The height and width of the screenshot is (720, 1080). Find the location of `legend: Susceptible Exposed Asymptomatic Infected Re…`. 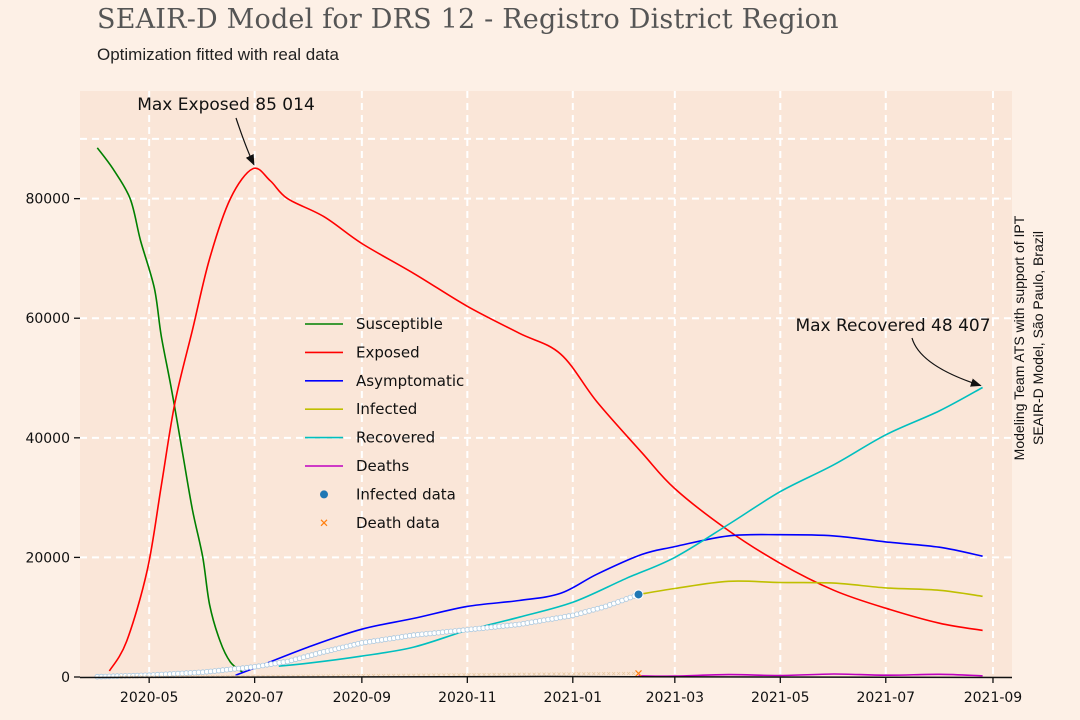

legend: Susceptible Exposed Asymptomatic Infected Re… is located at coordinates (384, 423).